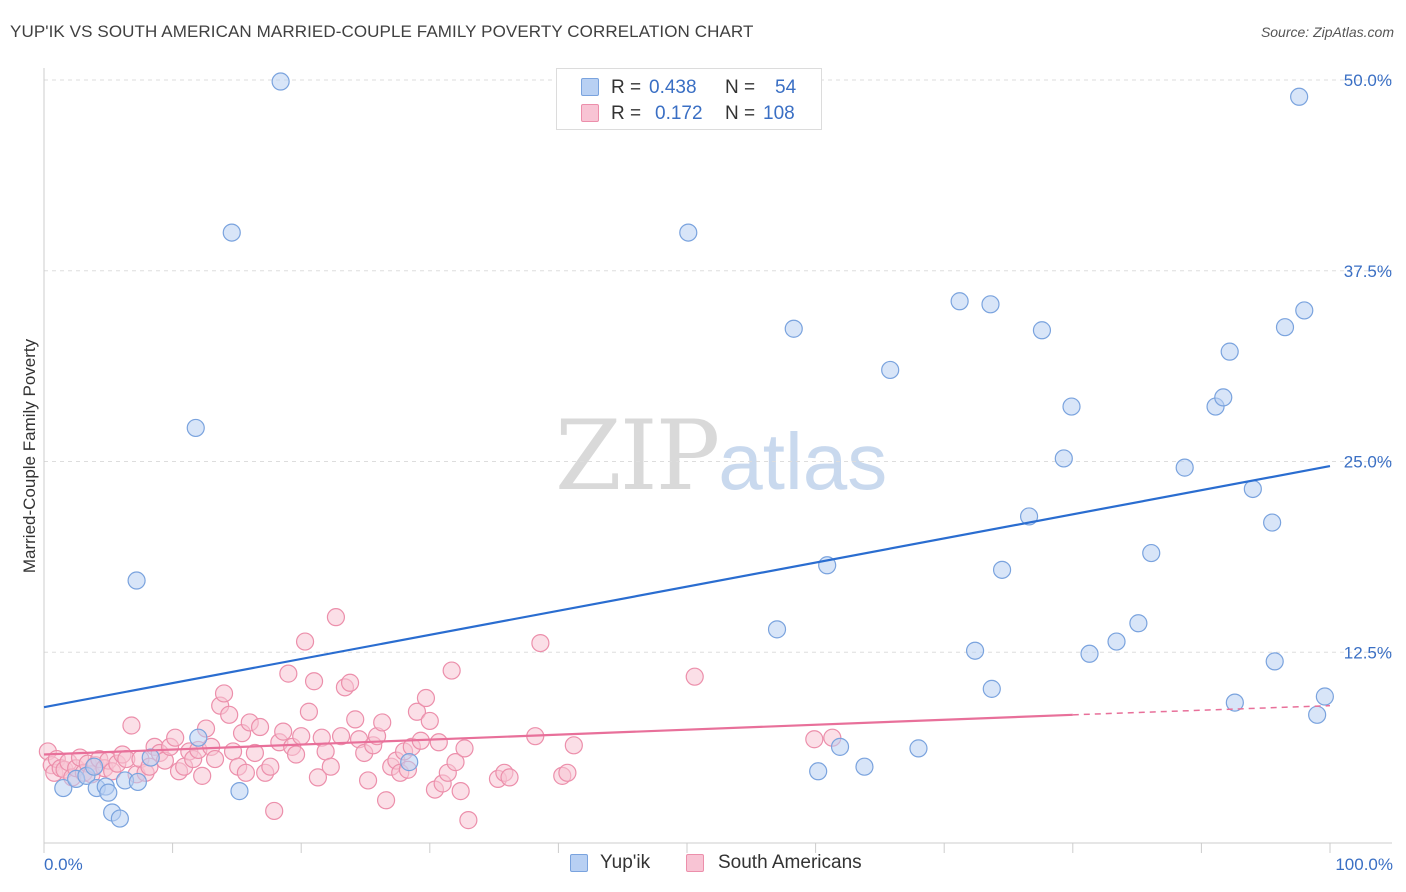 This screenshot has width=1406, height=892. What do you see at coordinates (695, 863) in the screenshot?
I see `bottom-legend-swatch-pink` at bounding box center [695, 863].